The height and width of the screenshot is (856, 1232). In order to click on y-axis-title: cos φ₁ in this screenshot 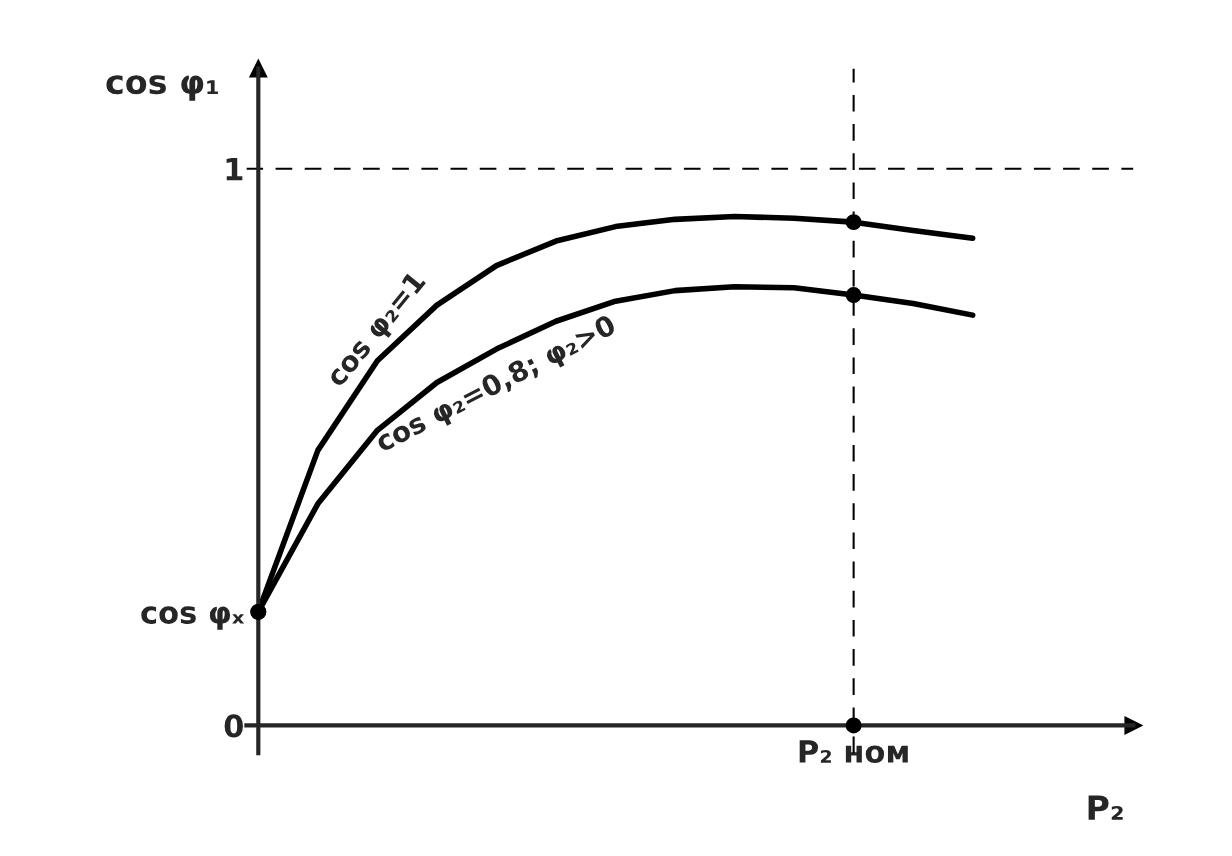, I will do `click(162, 88)`.